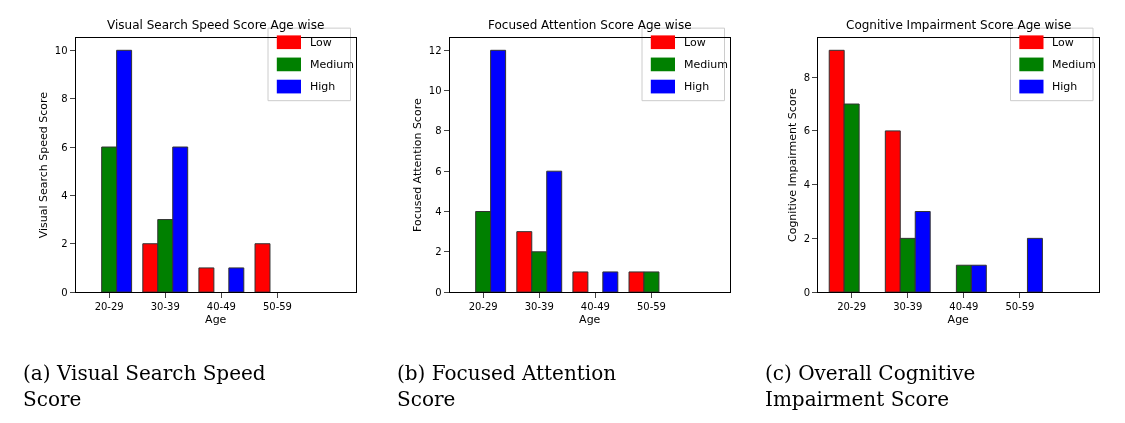 This screenshot has width=1125, height=423. Describe the element at coordinates (144, 386) in the screenshot. I see `text: (a) Visual Search Speed Score` at that location.